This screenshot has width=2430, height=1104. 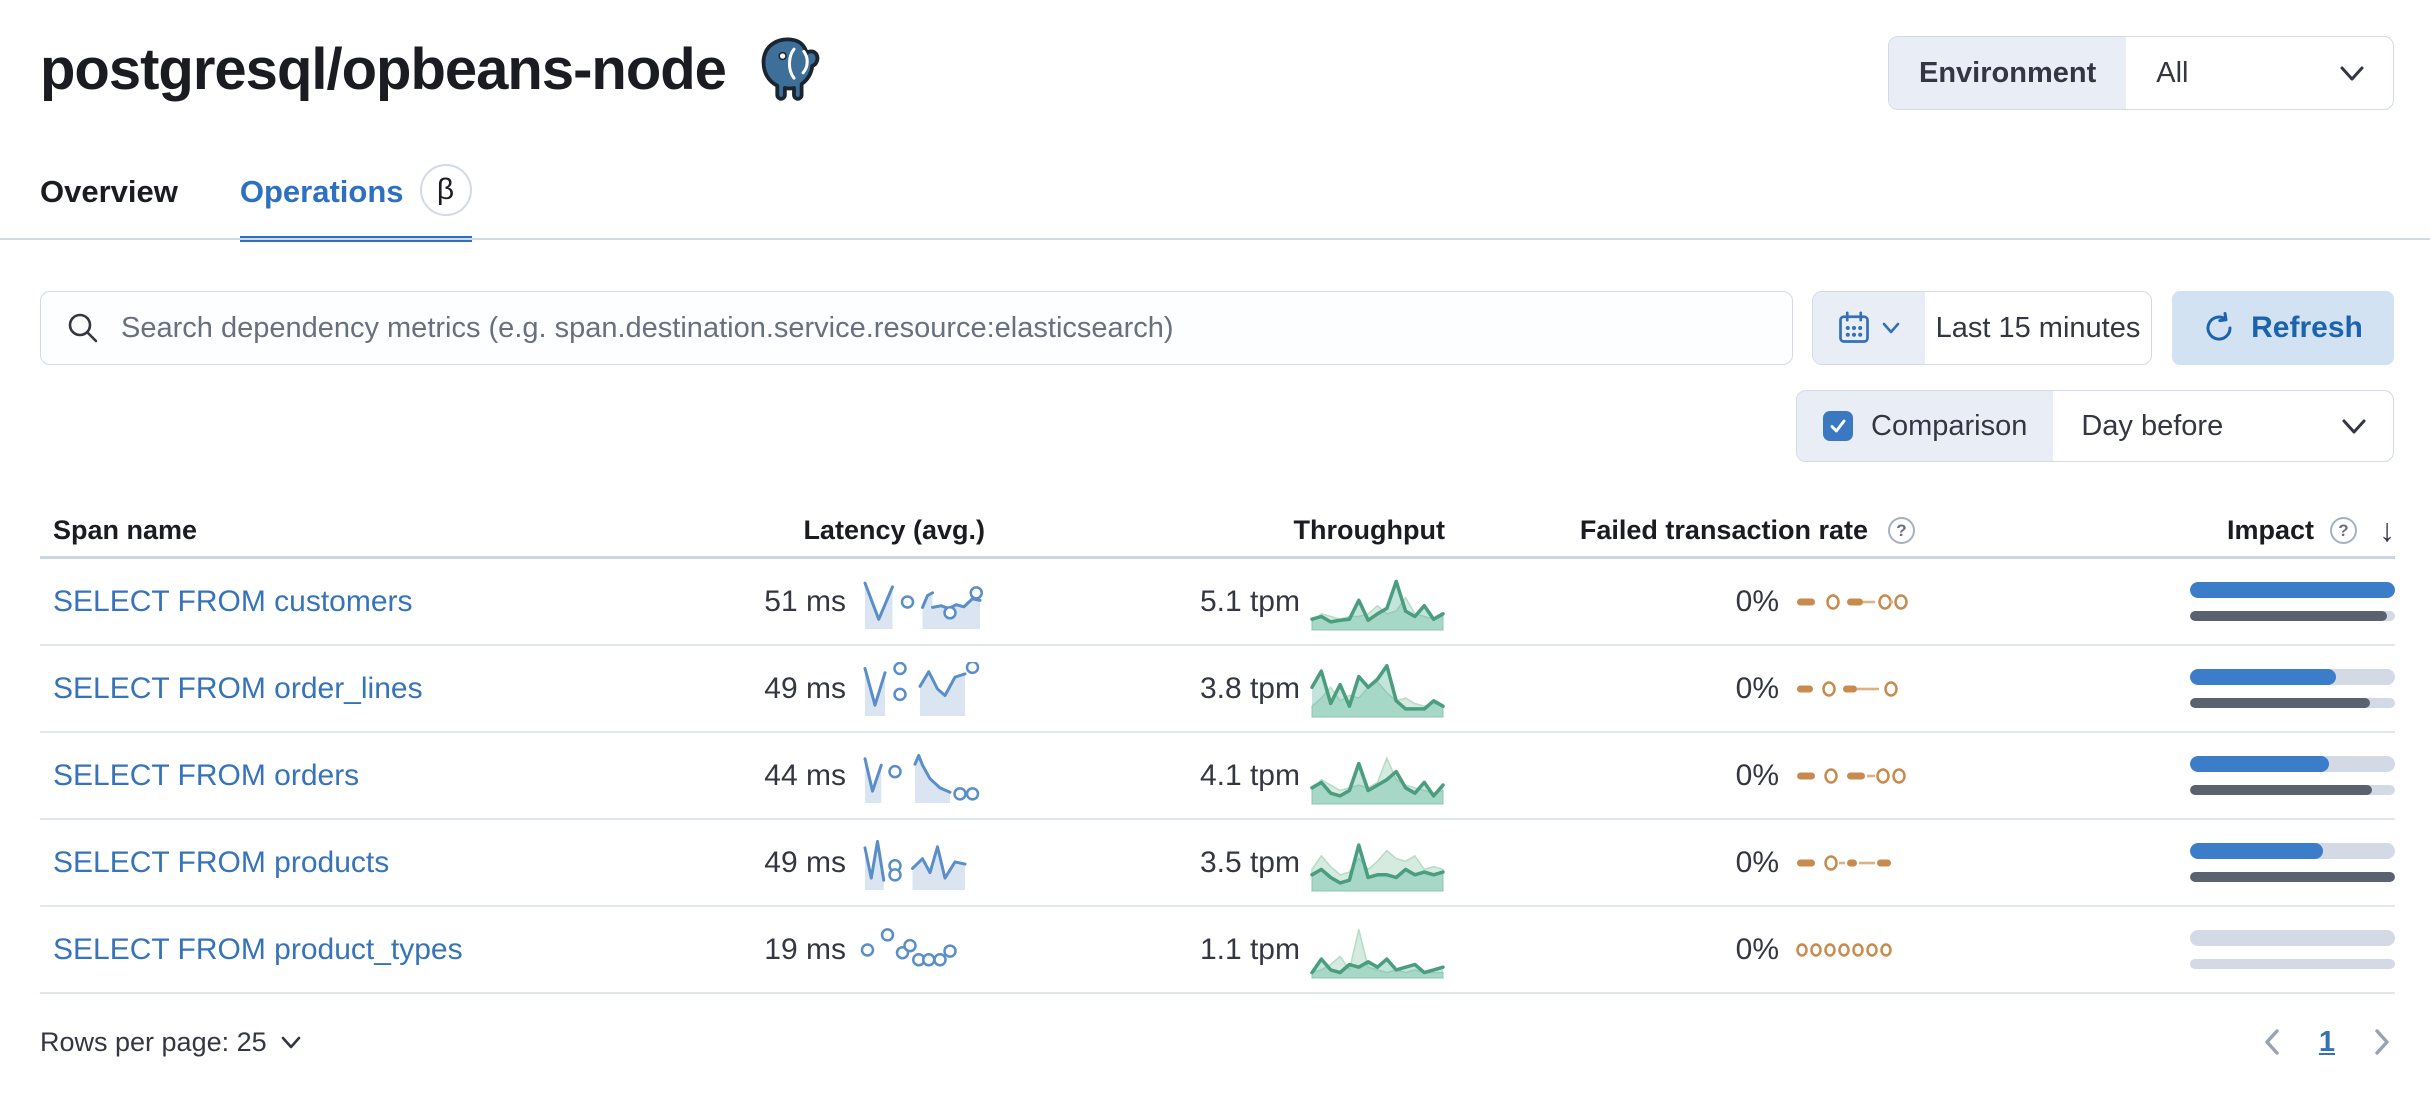 What do you see at coordinates (1949, 425) in the screenshot?
I see `comparison-label: Comparison` at bounding box center [1949, 425].